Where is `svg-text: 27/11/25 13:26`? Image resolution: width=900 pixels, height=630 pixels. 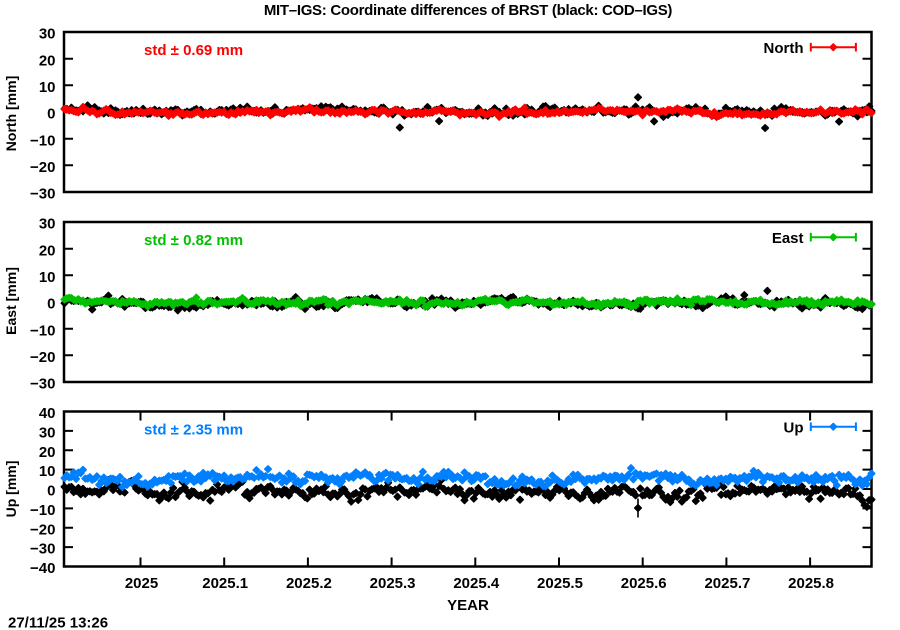 svg-text: 27/11/25 13:26 is located at coordinates (58, 622).